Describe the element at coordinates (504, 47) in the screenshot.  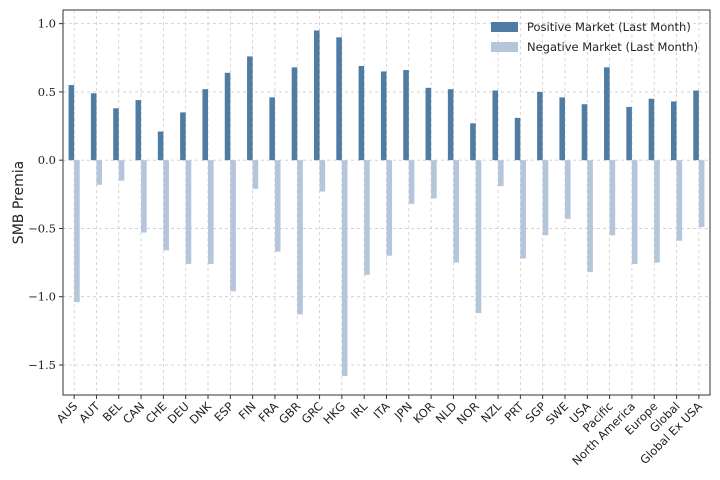
I see `legend-swatch-negative` at that location.